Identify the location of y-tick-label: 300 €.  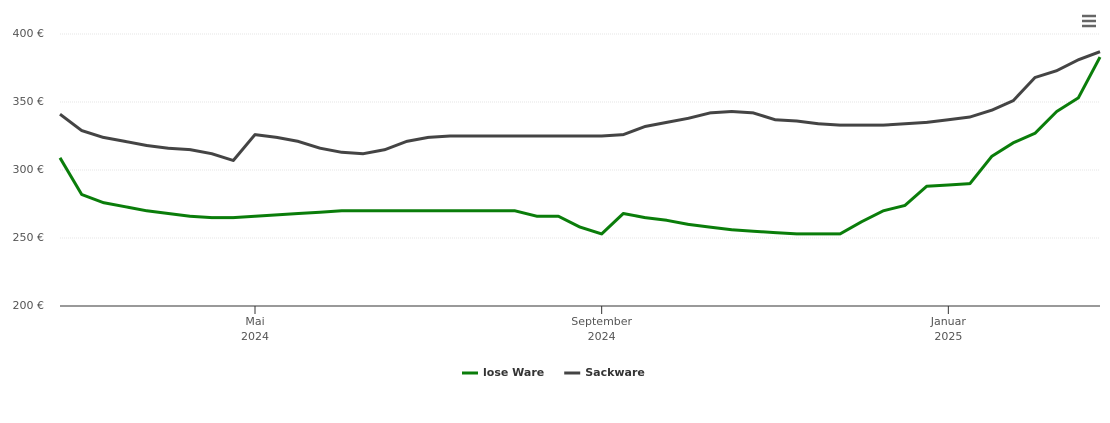
(29, 169).